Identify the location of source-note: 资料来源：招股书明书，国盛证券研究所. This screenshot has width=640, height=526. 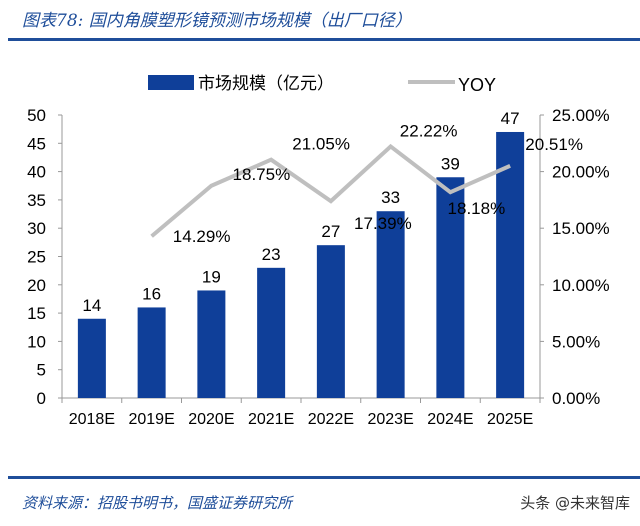
(157, 503).